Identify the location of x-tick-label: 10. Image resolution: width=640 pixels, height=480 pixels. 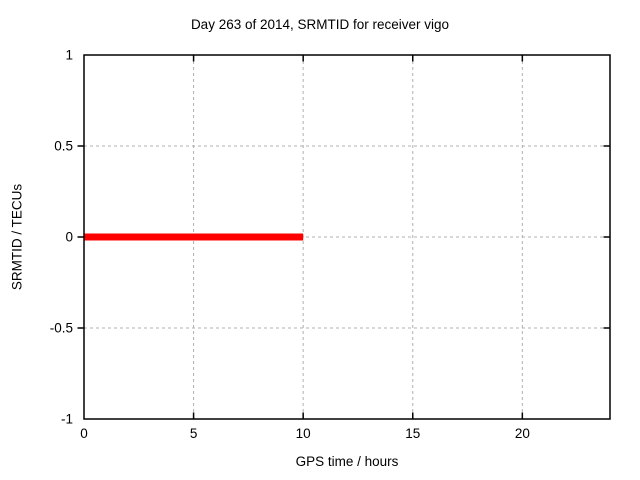
(303, 433).